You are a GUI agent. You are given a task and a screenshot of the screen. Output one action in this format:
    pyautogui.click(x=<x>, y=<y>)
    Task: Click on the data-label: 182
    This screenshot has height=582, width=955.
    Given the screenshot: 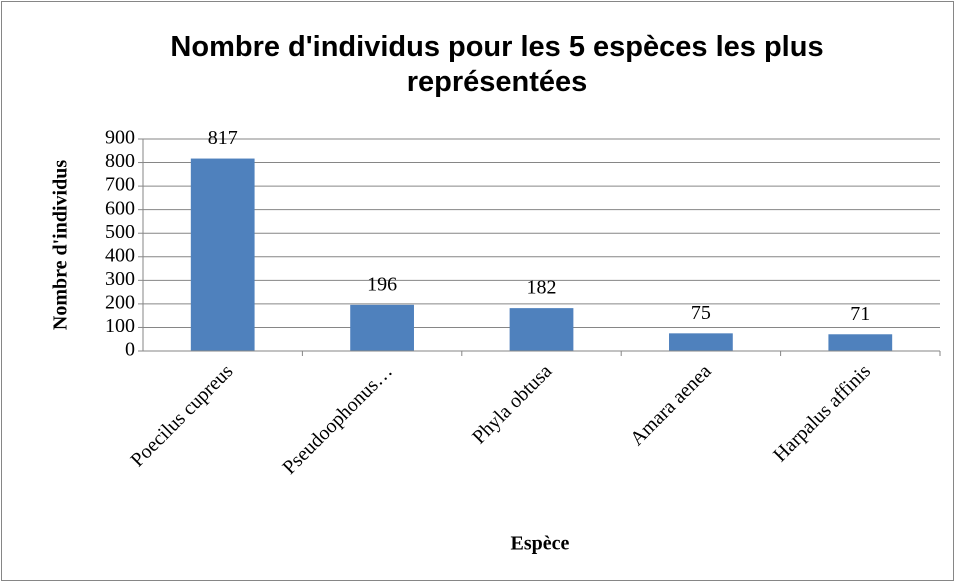 What is the action you would take?
    pyautogui.click(x=542, y=288)
    